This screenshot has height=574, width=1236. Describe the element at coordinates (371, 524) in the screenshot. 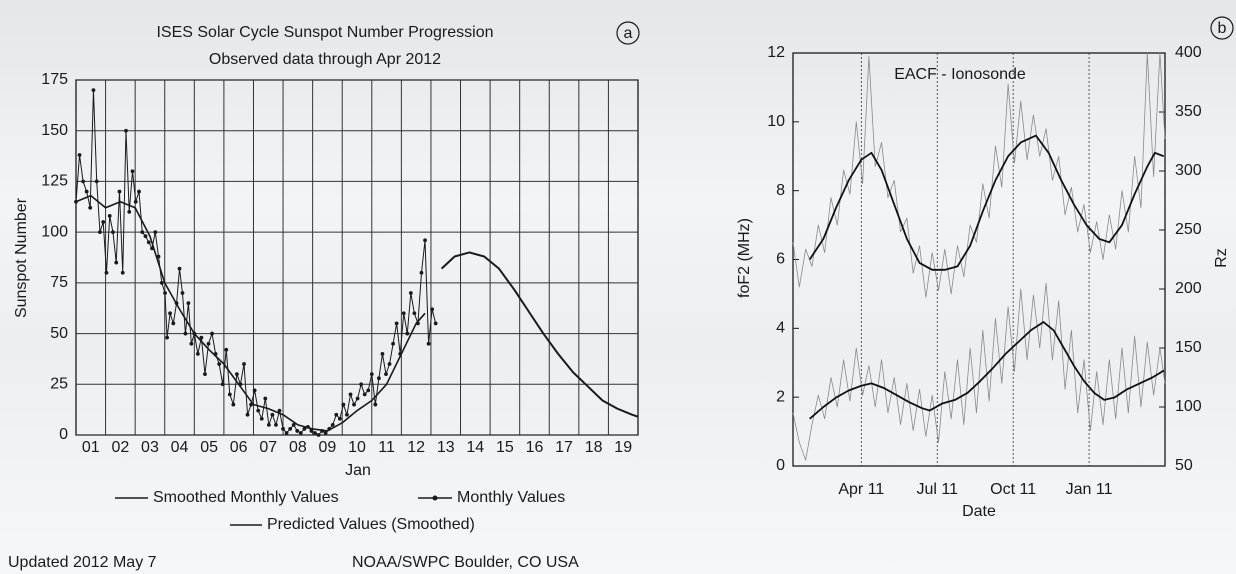

I see `legend-label: Predicted Values (Smoothed)` at that location.